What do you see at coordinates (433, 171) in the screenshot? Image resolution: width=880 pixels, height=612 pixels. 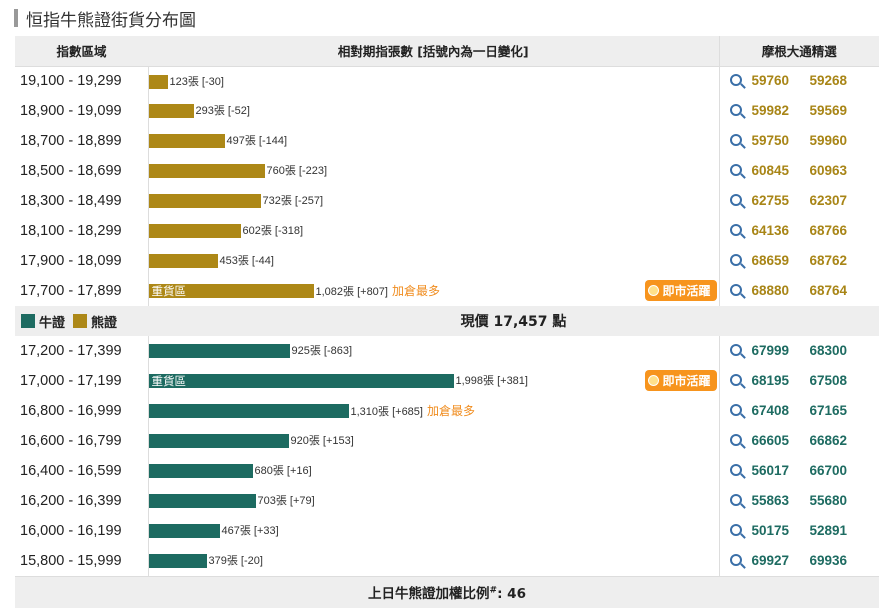 I see `bar-cell: 760張 [-223]` at bounding box center [433, 171].